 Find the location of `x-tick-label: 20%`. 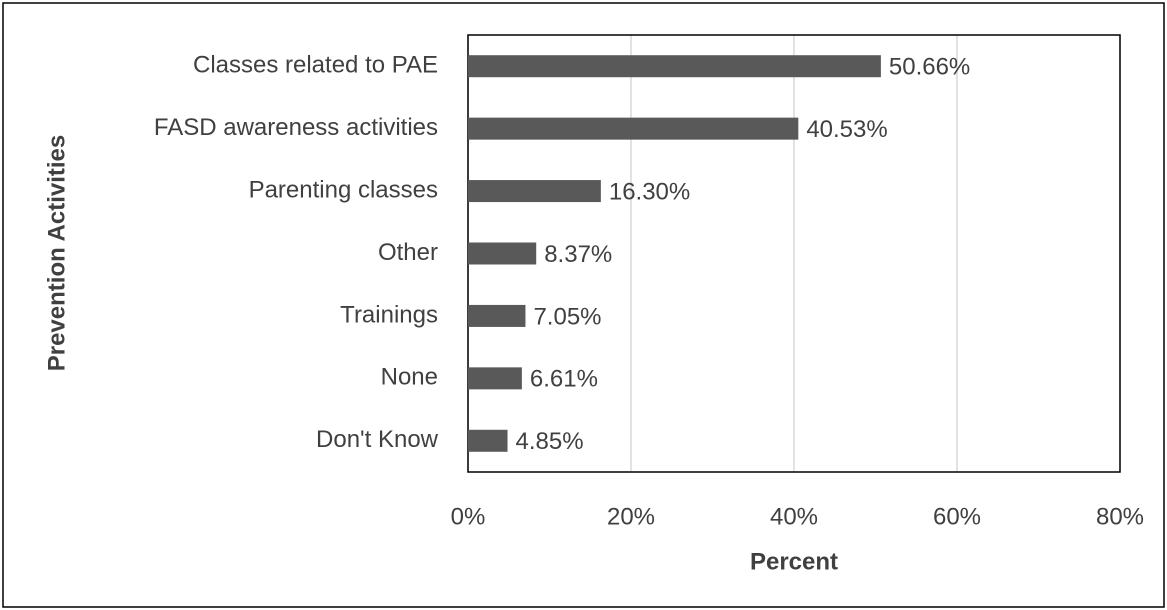

x-tick-label: 20% is located at coordinates (631, 516).